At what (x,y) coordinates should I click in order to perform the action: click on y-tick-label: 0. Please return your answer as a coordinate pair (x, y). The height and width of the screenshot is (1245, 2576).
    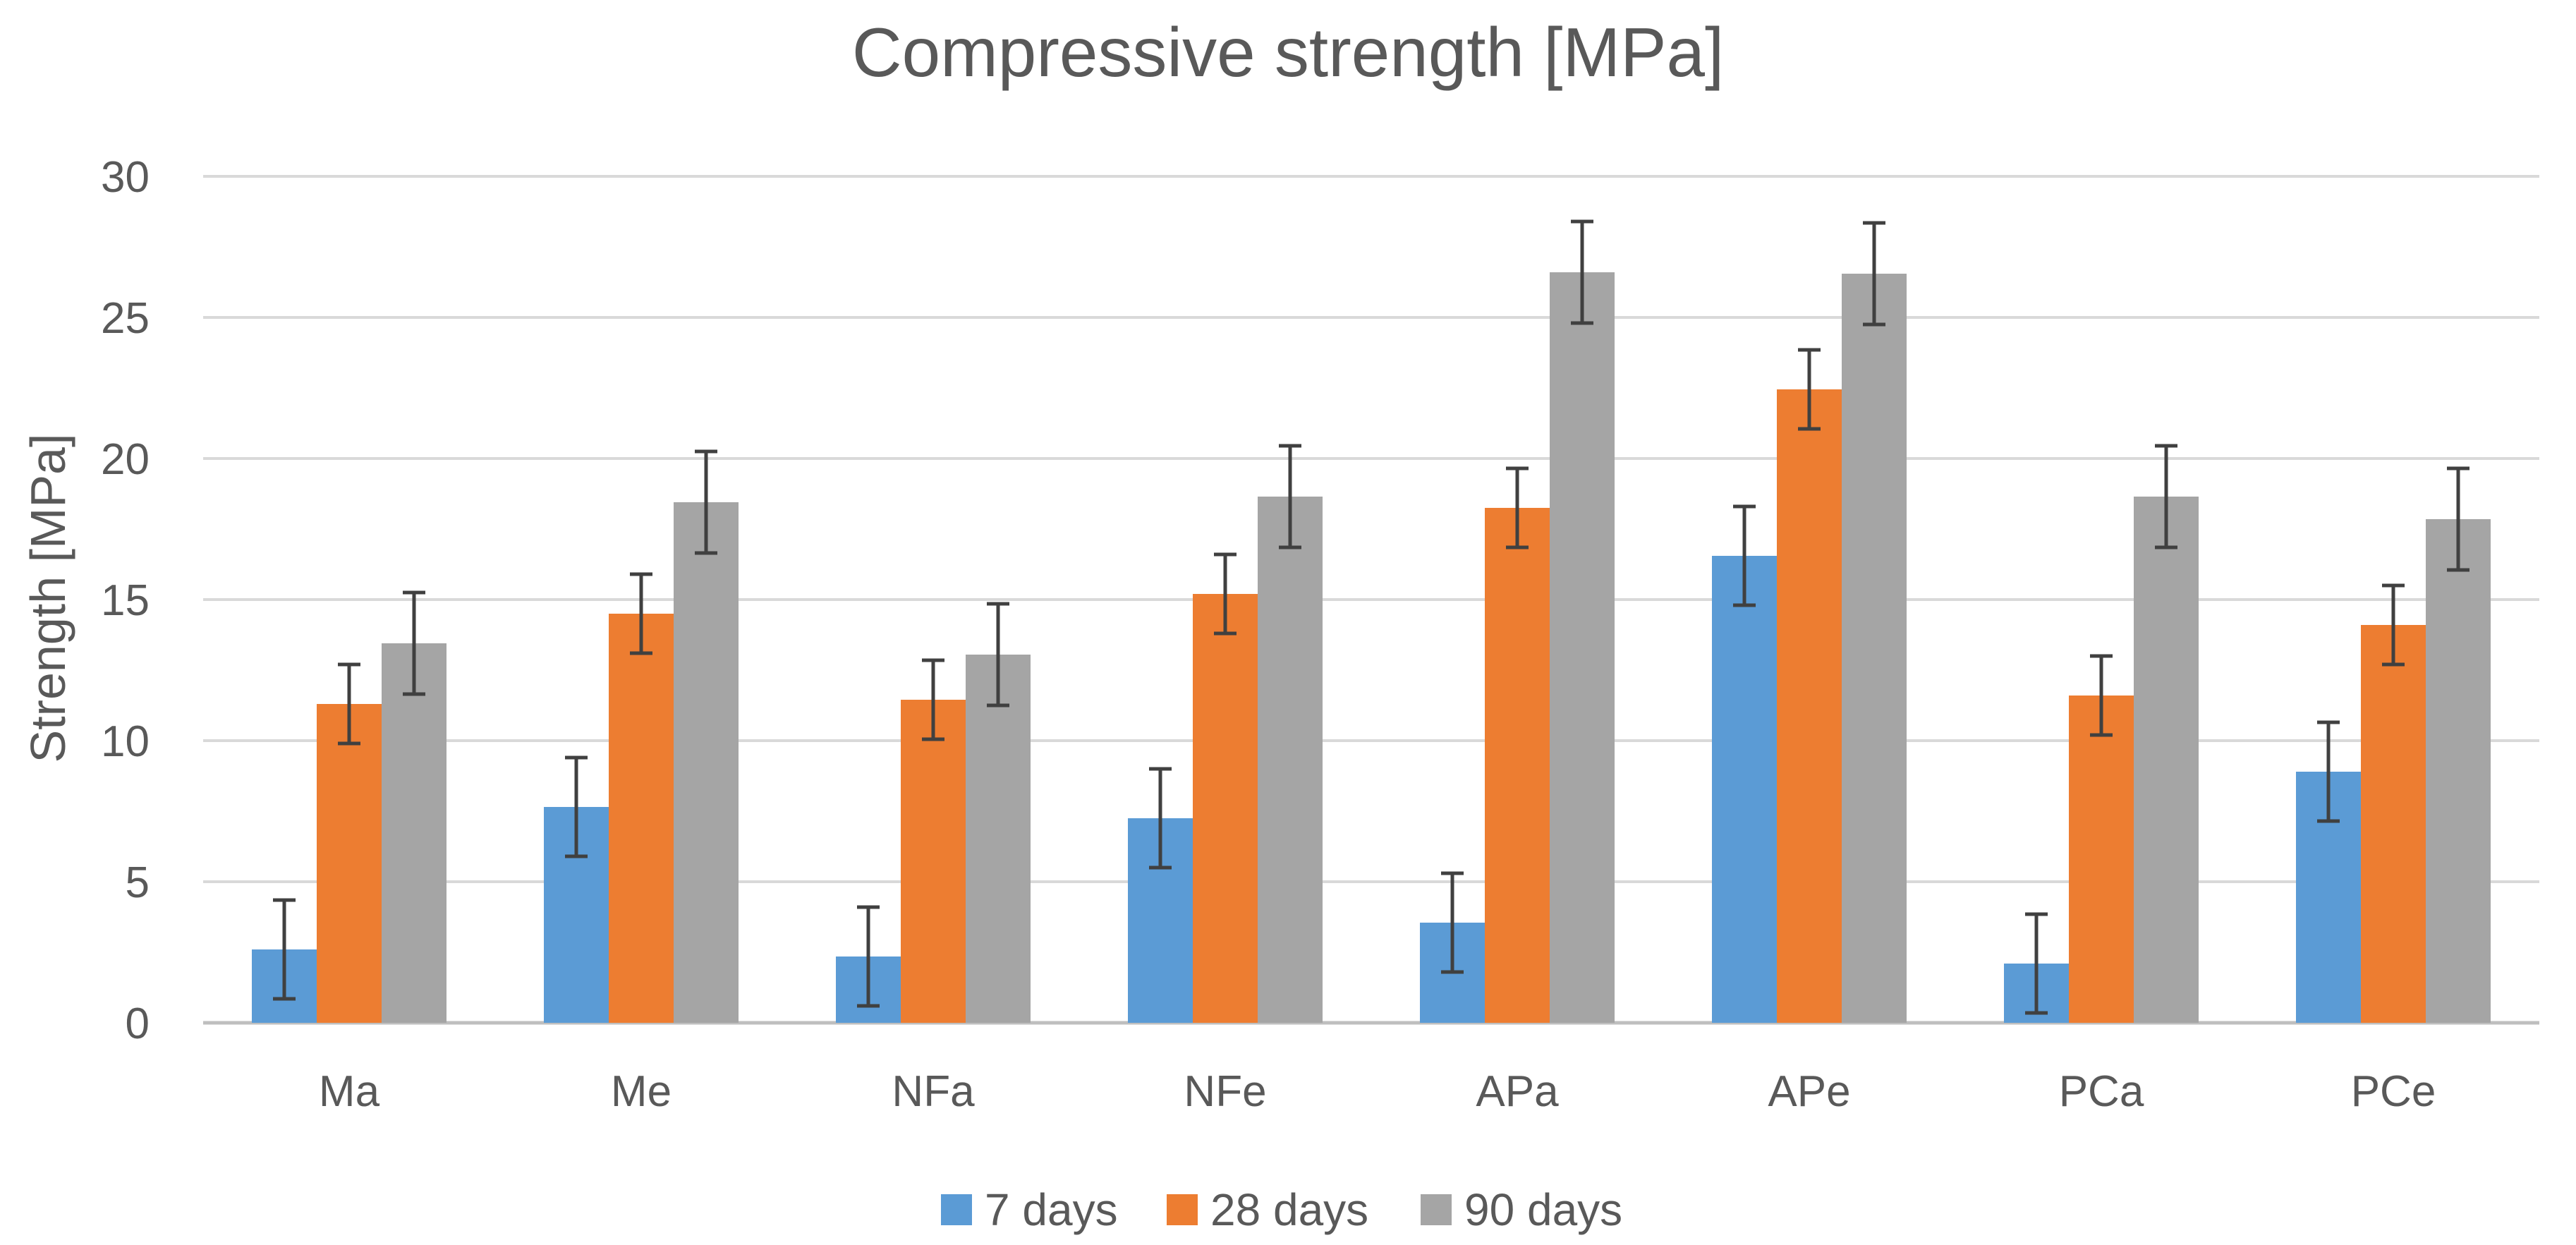
    Looking at the image, I should click on (138, 1024).